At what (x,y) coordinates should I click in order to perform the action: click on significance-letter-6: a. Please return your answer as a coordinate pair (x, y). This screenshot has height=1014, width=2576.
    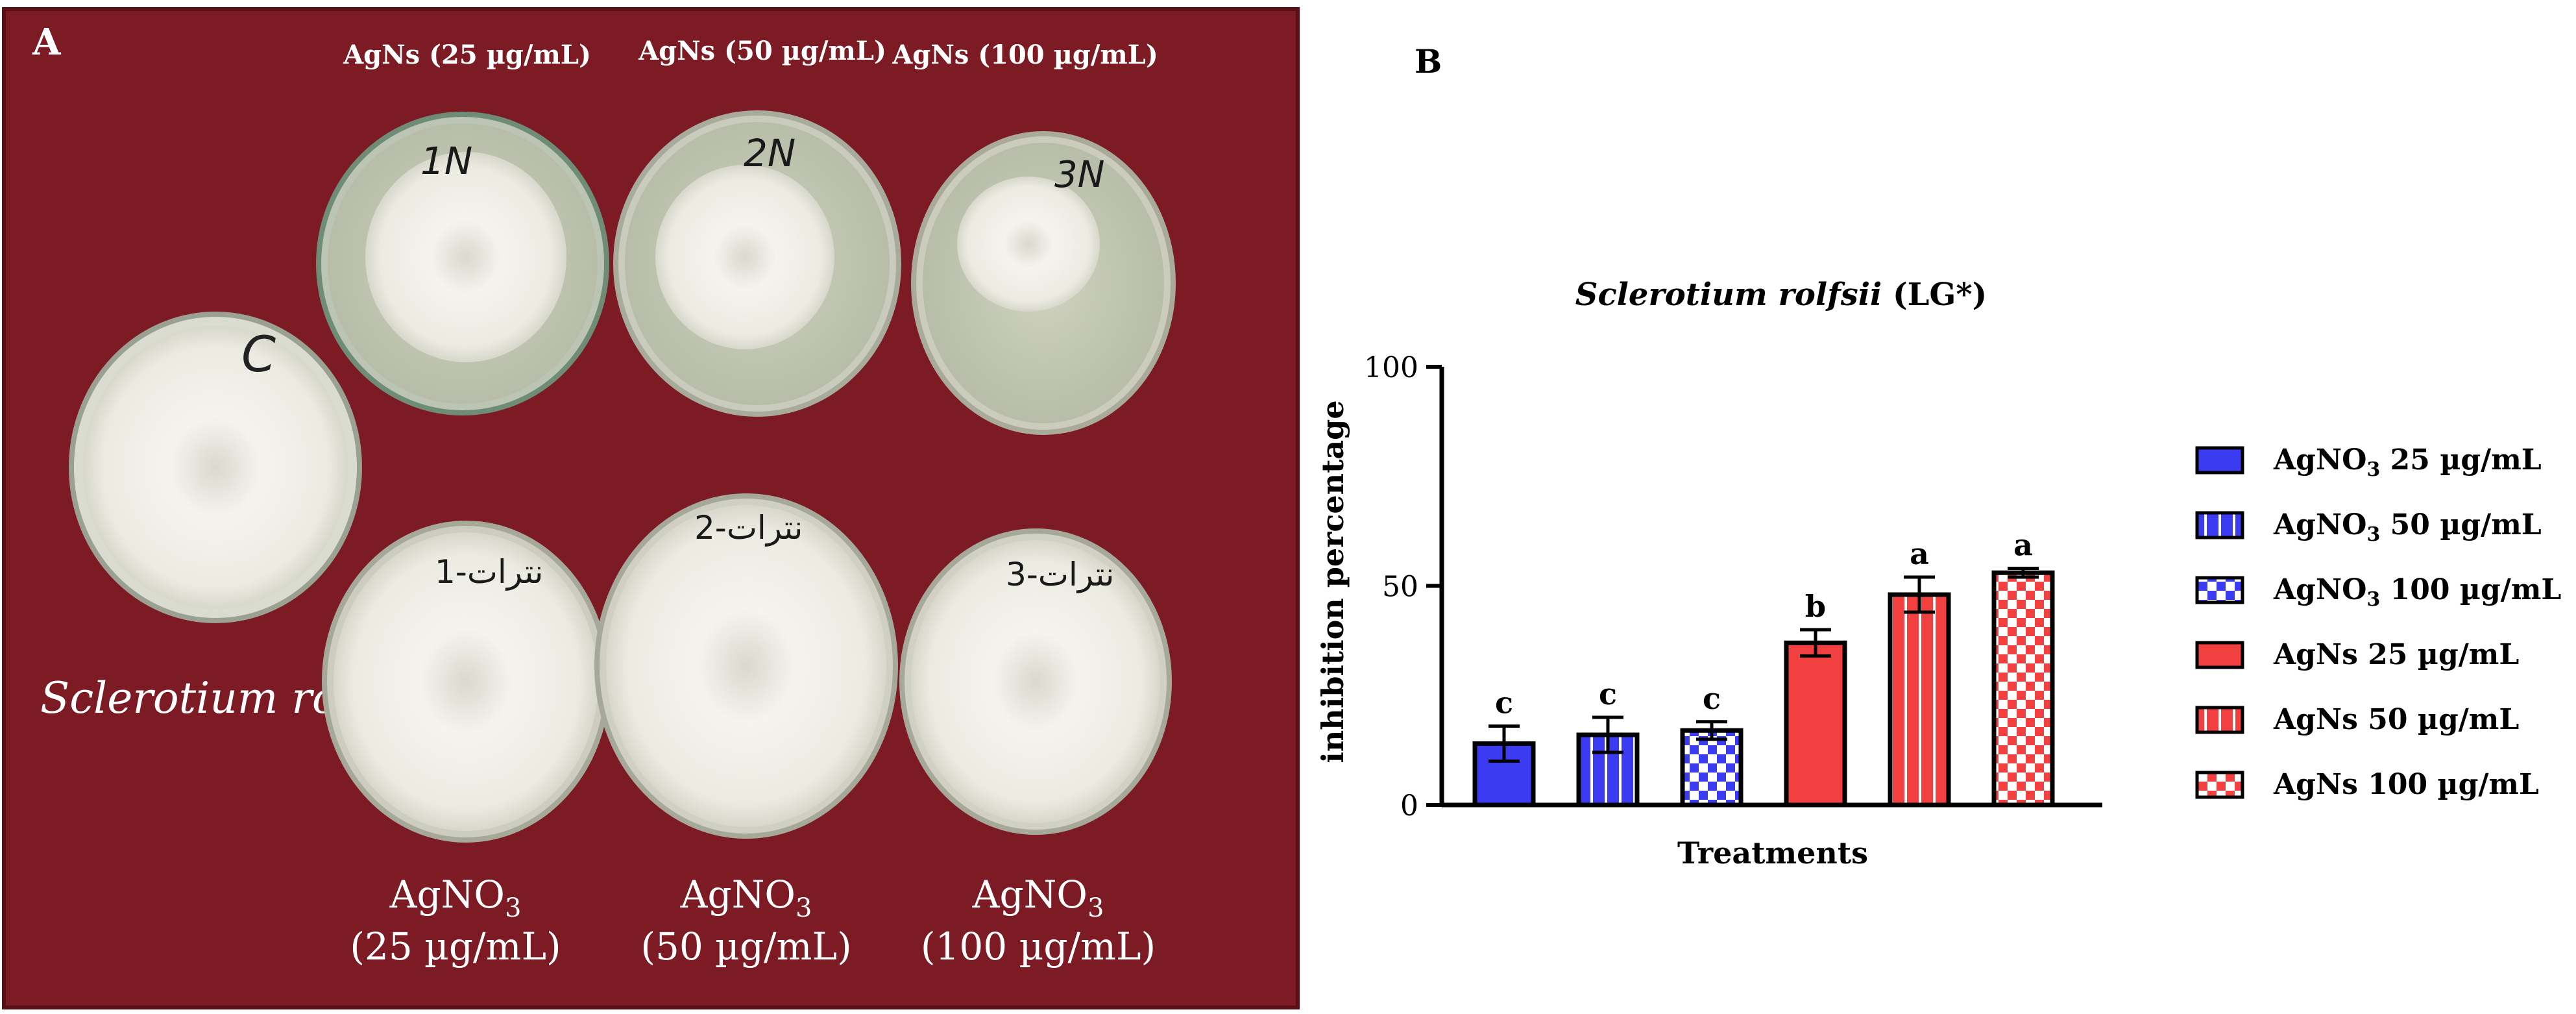
    Looking at the image, I should click on (2023, 546).